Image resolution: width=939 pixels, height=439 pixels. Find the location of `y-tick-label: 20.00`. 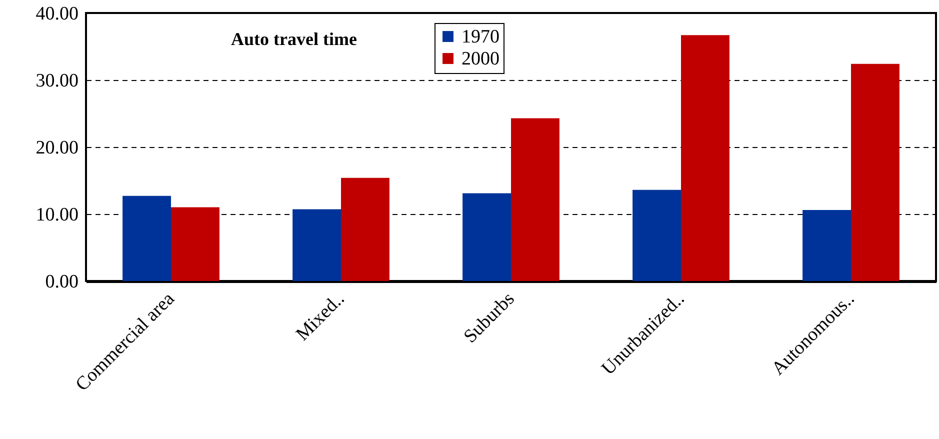

y-tick-label: 20.00 is located at coordinates (57, 148).